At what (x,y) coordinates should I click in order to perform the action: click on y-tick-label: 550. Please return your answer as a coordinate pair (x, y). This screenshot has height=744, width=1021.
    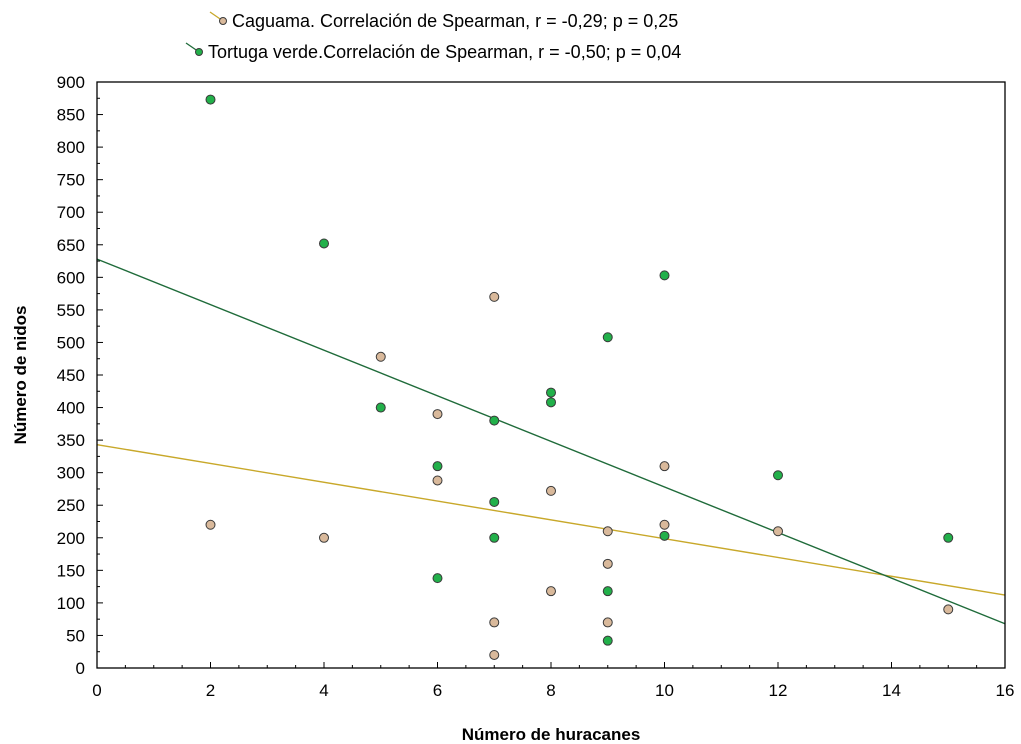
    Looking at the image, I should click on (71, 310).